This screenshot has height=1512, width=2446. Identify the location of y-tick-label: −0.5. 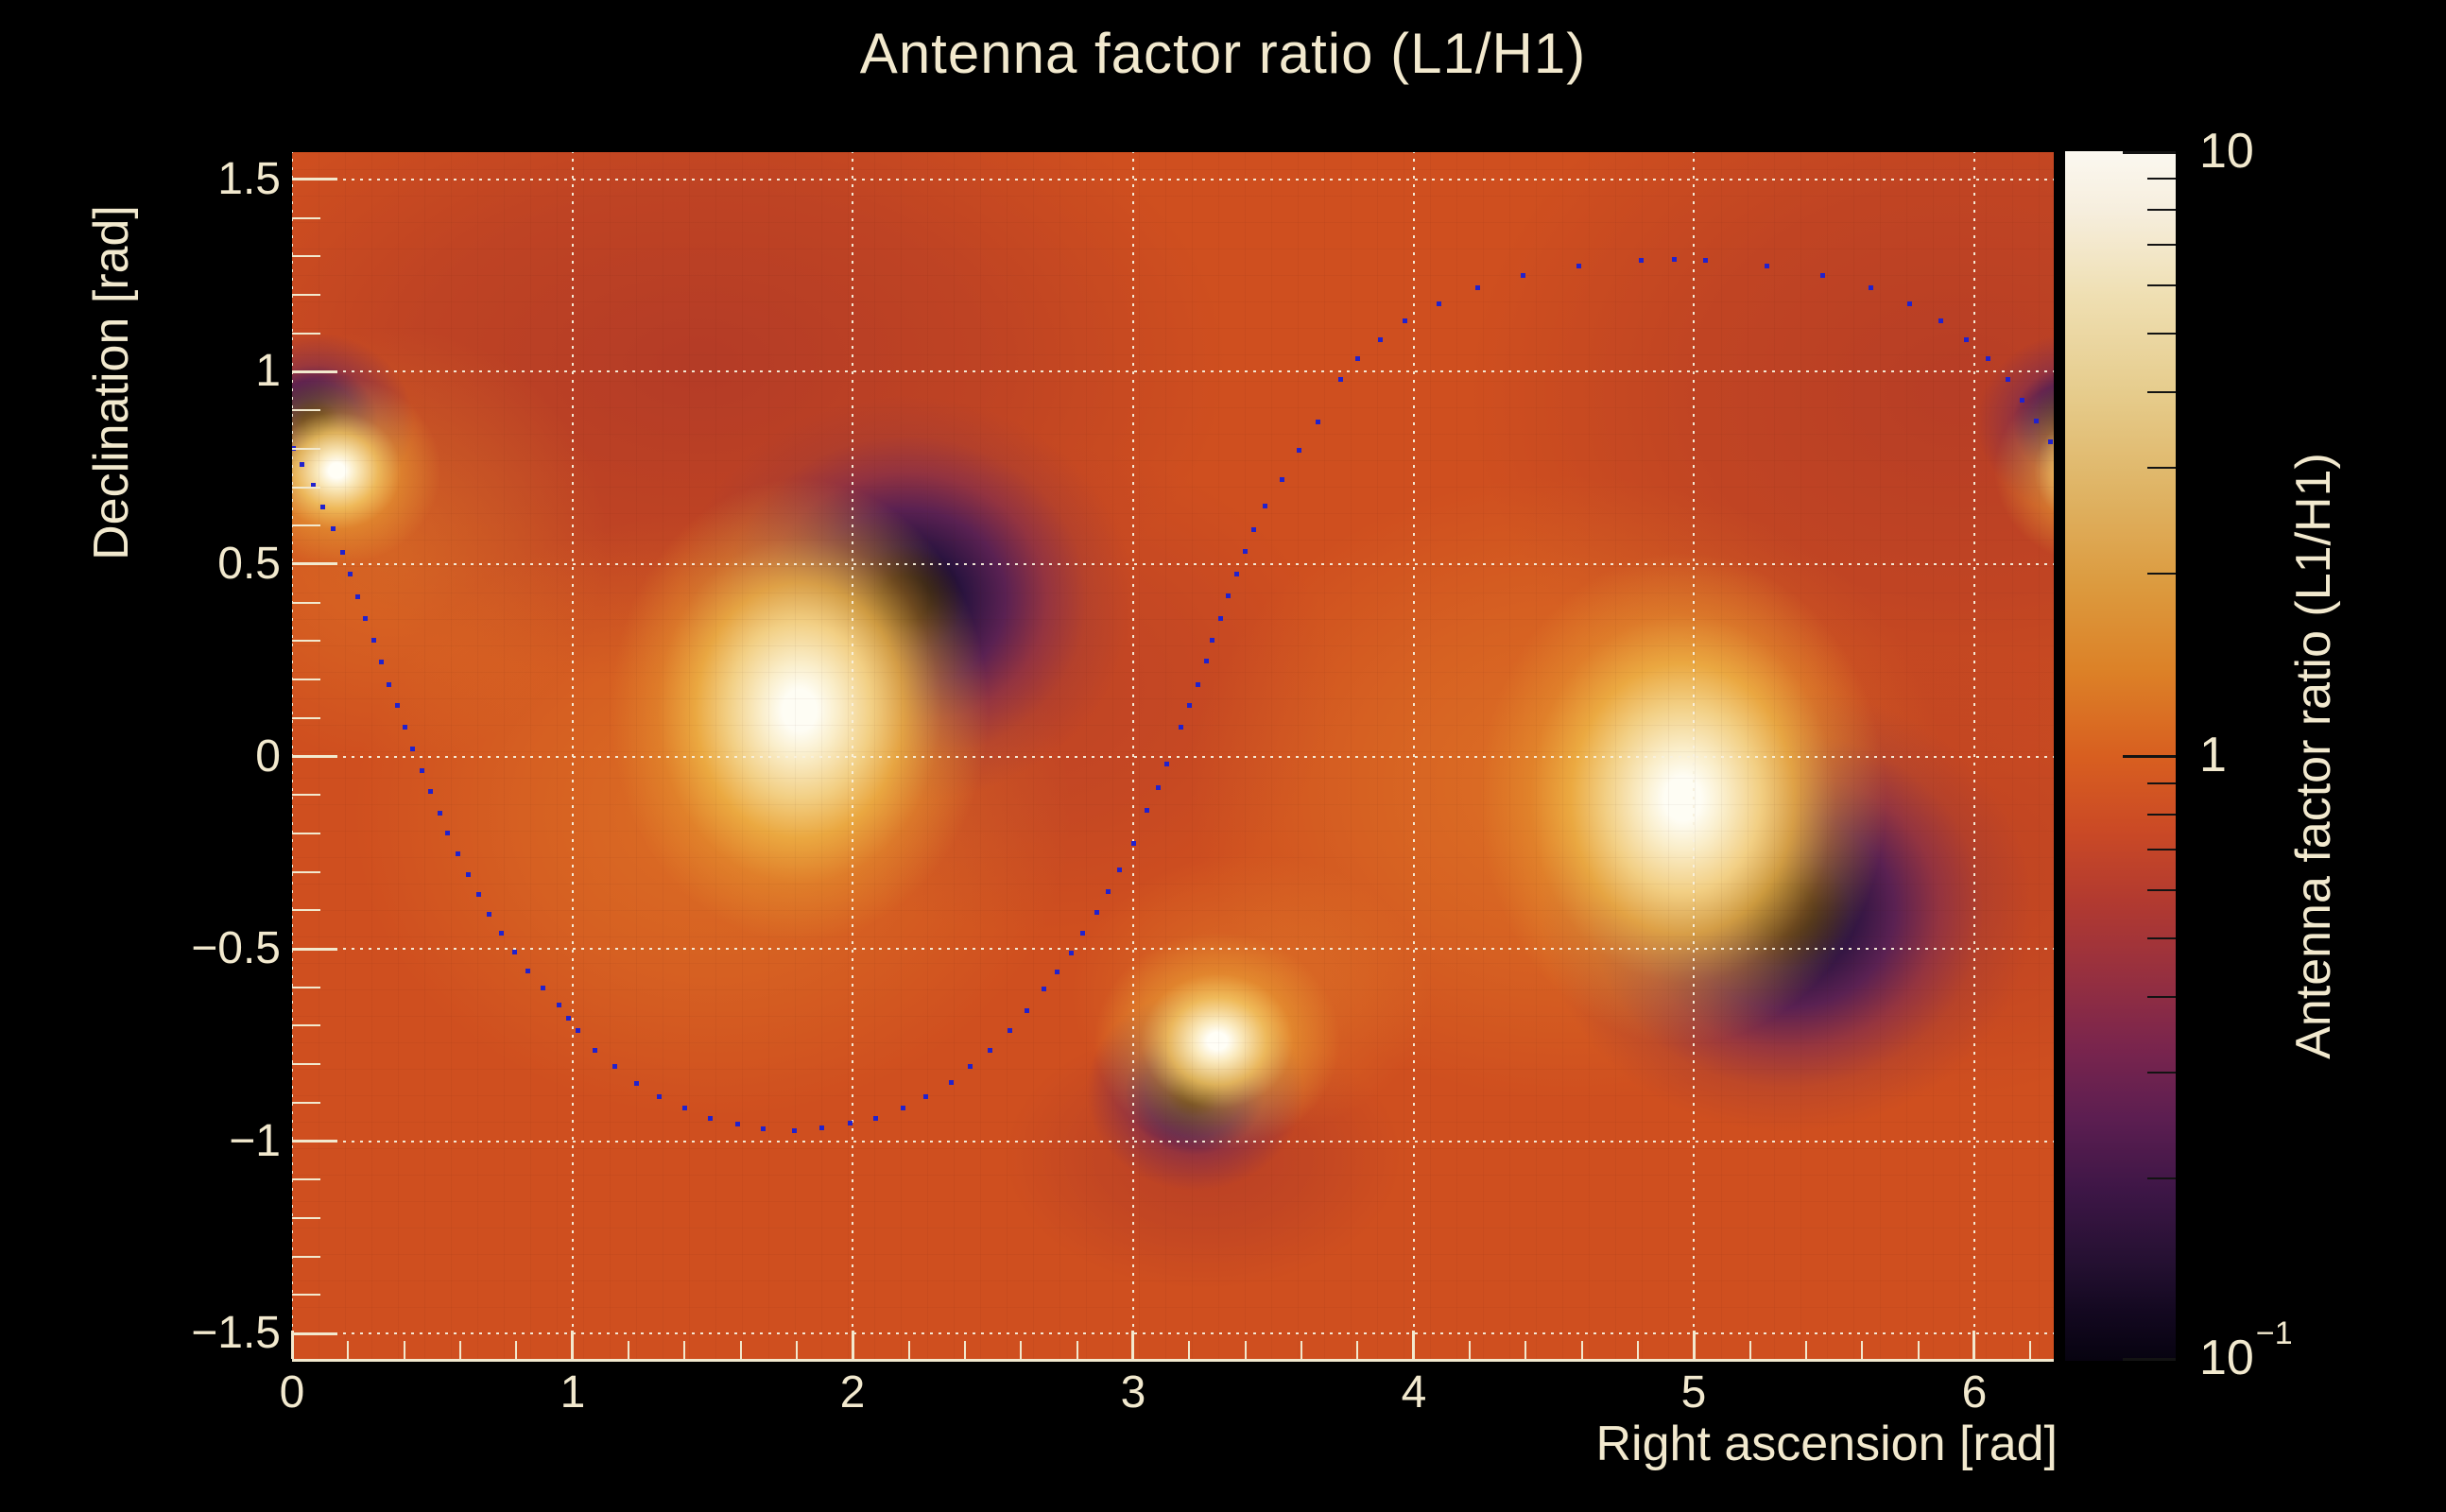
(236, 948).